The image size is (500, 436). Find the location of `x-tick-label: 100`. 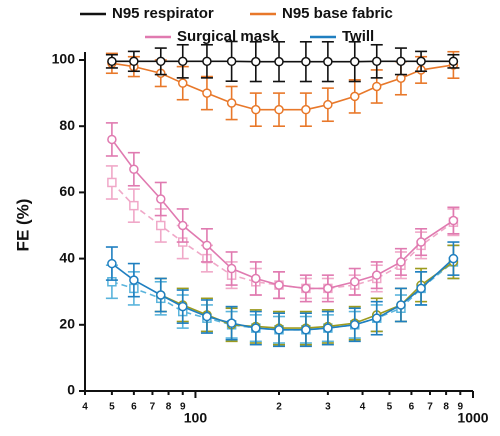

x-tick-label: 100 is located at coordinates (196, 418).